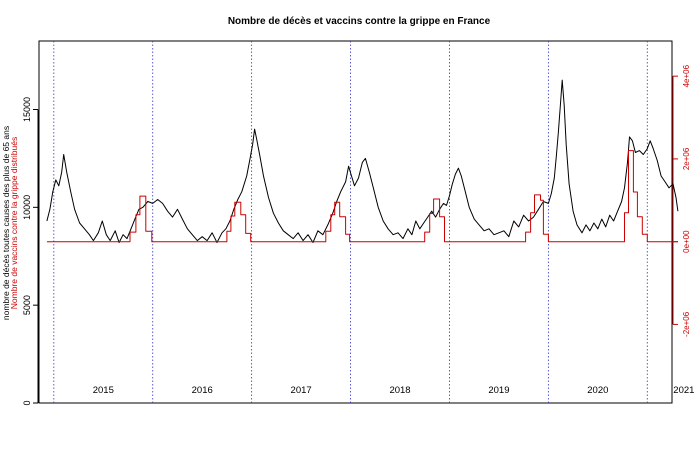 The image size is (700, 455). Describe the element at coordinates (686, 324) in the screenshot. I see `right-axis-tick-label: -2e+06` at that location.